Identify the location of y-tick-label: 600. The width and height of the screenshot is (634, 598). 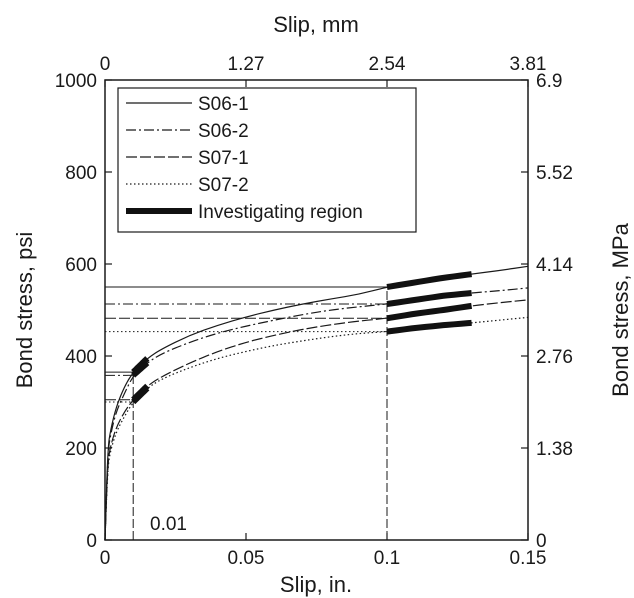
(81, 265).